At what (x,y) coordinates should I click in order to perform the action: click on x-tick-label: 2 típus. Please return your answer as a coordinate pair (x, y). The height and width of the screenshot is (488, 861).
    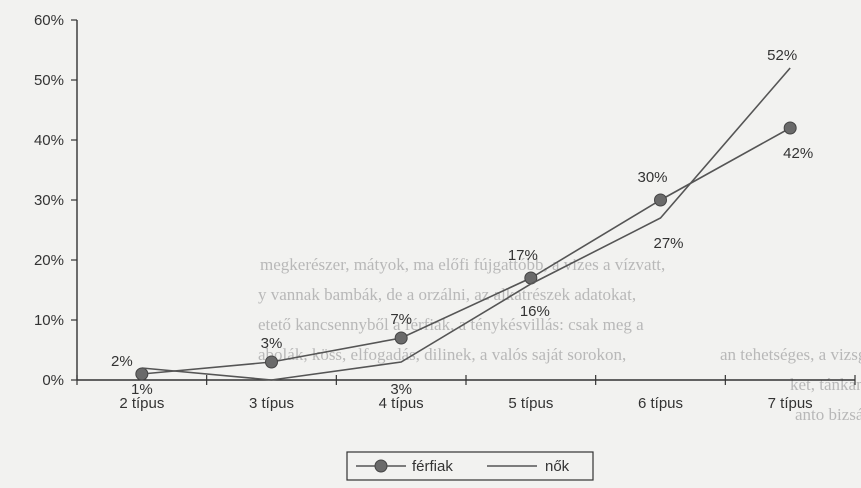
    Looking at the image, I should click on (141, 403).